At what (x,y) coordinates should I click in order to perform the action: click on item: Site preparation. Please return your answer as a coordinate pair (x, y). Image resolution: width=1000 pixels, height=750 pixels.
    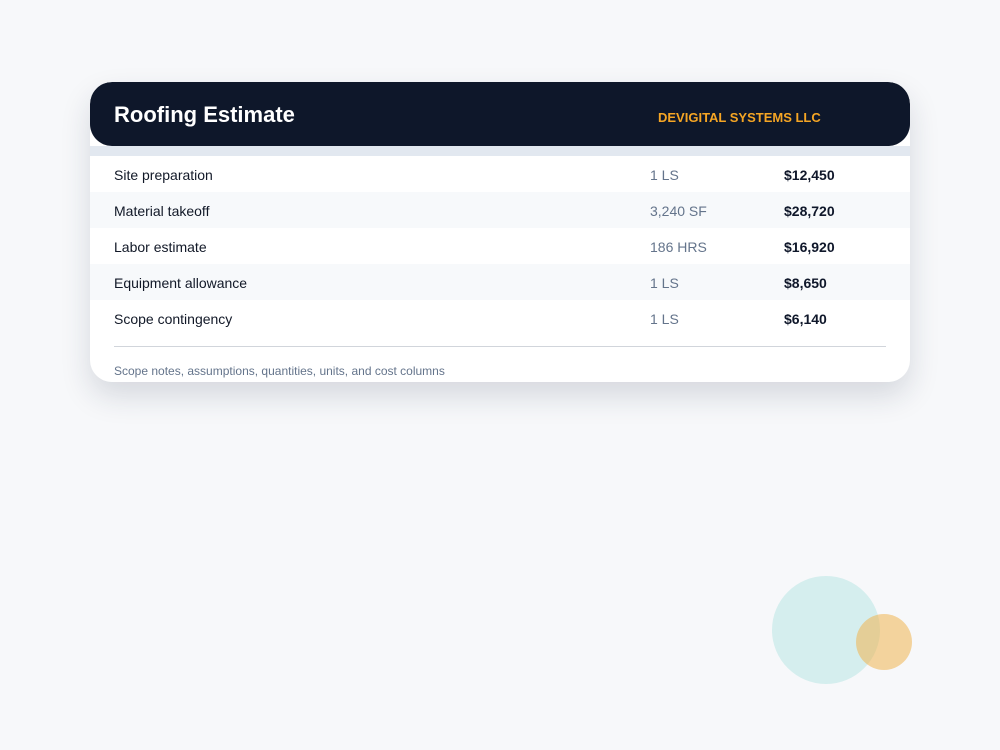
    Looking at the image, I should click on (163, 175).